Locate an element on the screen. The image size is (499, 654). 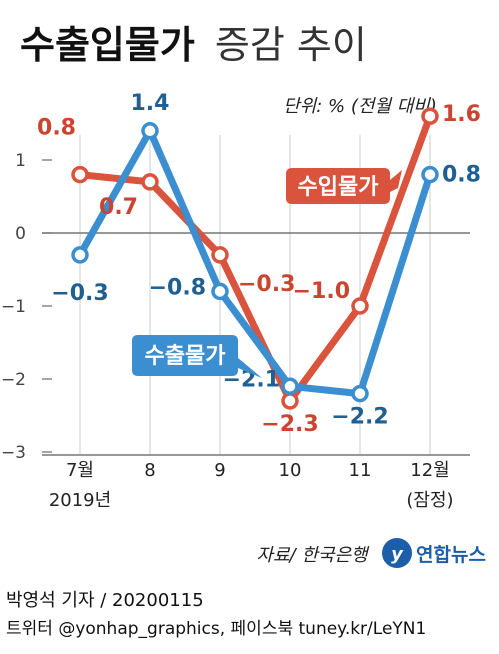
yonhap-logo-icon is located at coordinates (397, 553).